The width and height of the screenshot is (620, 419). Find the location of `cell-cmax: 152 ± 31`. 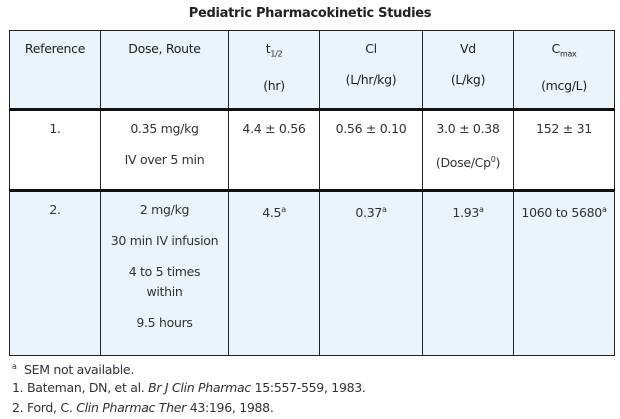

cell-cmax: 152 ± 31 is located at coordinates (564, 149).